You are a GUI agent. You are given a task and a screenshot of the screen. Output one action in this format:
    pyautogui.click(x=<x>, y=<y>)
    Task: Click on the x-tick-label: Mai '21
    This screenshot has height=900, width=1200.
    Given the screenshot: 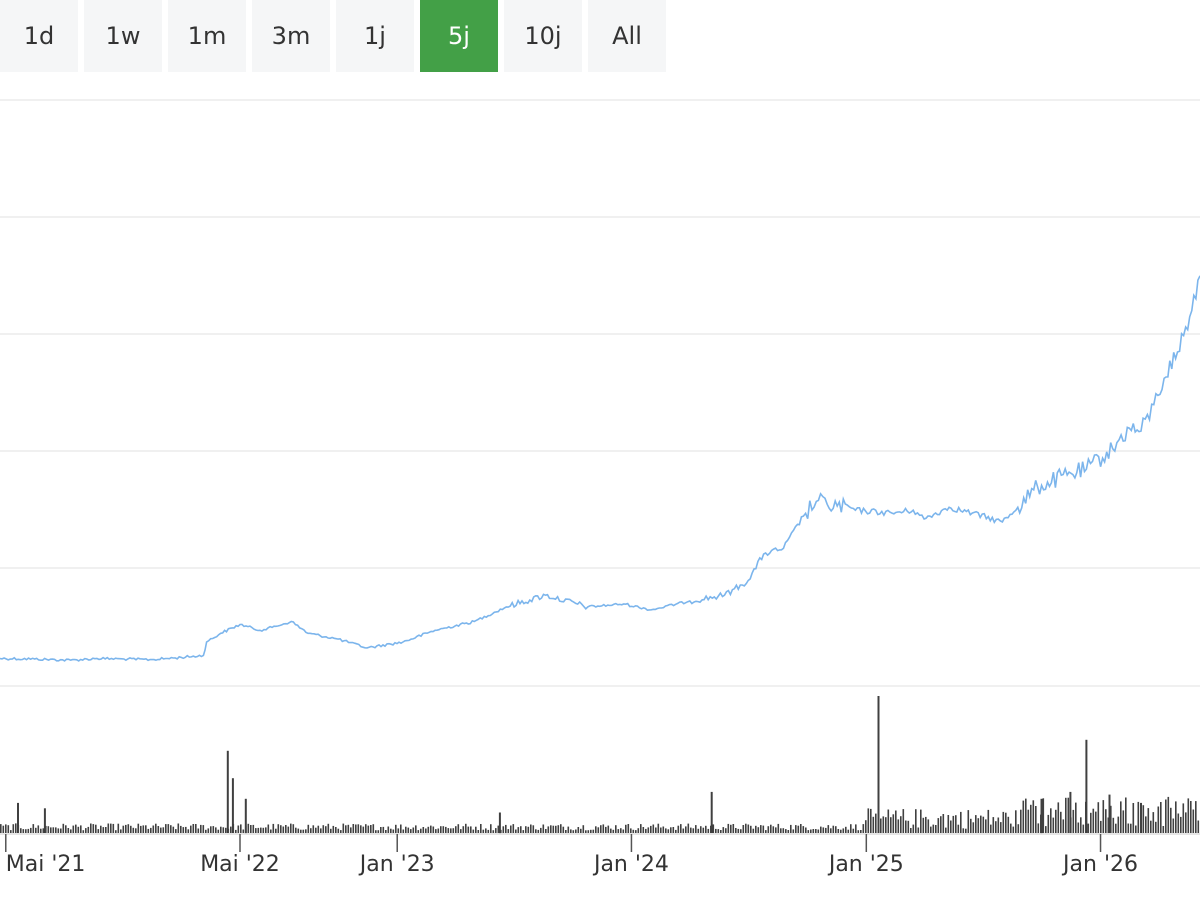 What is the action you would take?
    pyautogui.click(x=46, y=864)
    